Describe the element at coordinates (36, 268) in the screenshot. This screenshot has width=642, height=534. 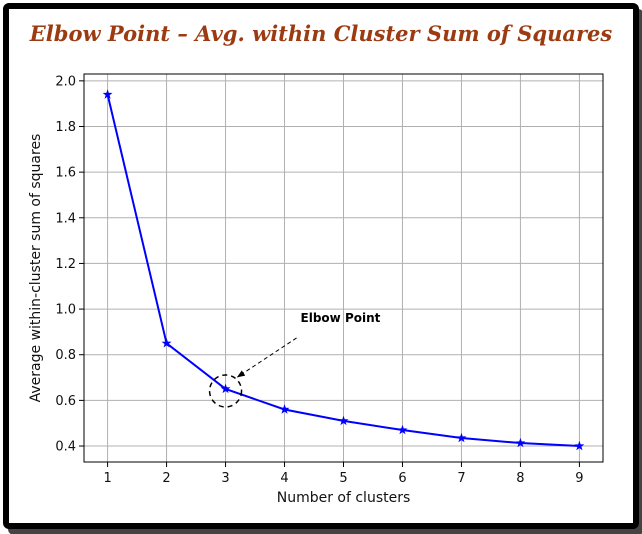
I see `y-axis-label: Average within-cluster sum of squares` at that location.